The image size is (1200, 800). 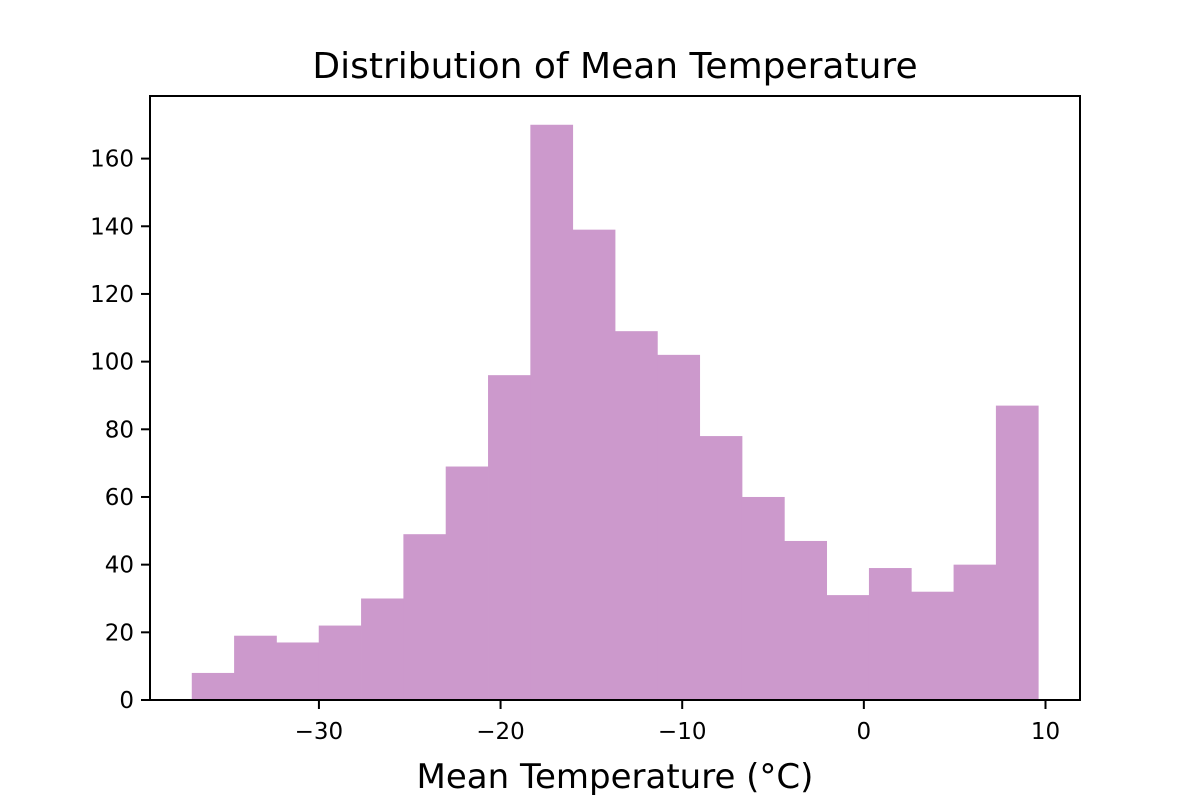 I want to click on chart-title: Distribution of Mean Temperature, so click(x=614, y=66).